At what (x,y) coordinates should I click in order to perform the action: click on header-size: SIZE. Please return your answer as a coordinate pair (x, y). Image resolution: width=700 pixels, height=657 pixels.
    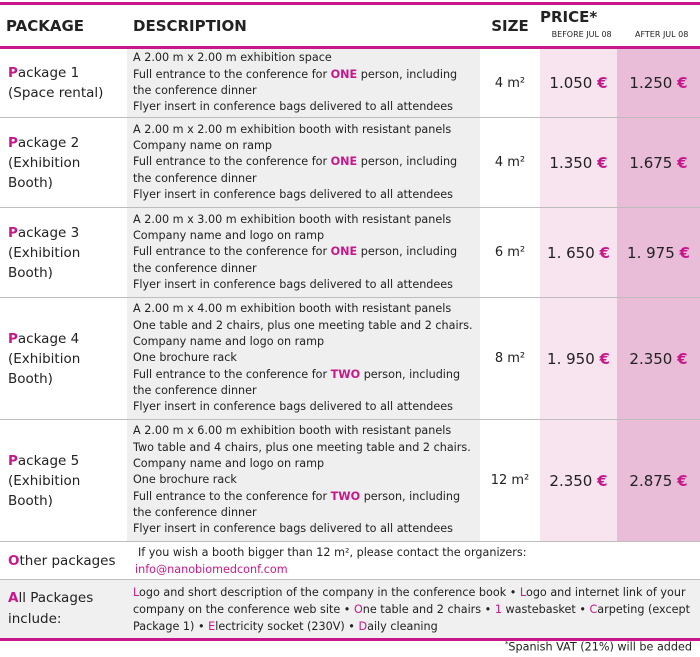
    Looking at the image, I should click on (510, 25).